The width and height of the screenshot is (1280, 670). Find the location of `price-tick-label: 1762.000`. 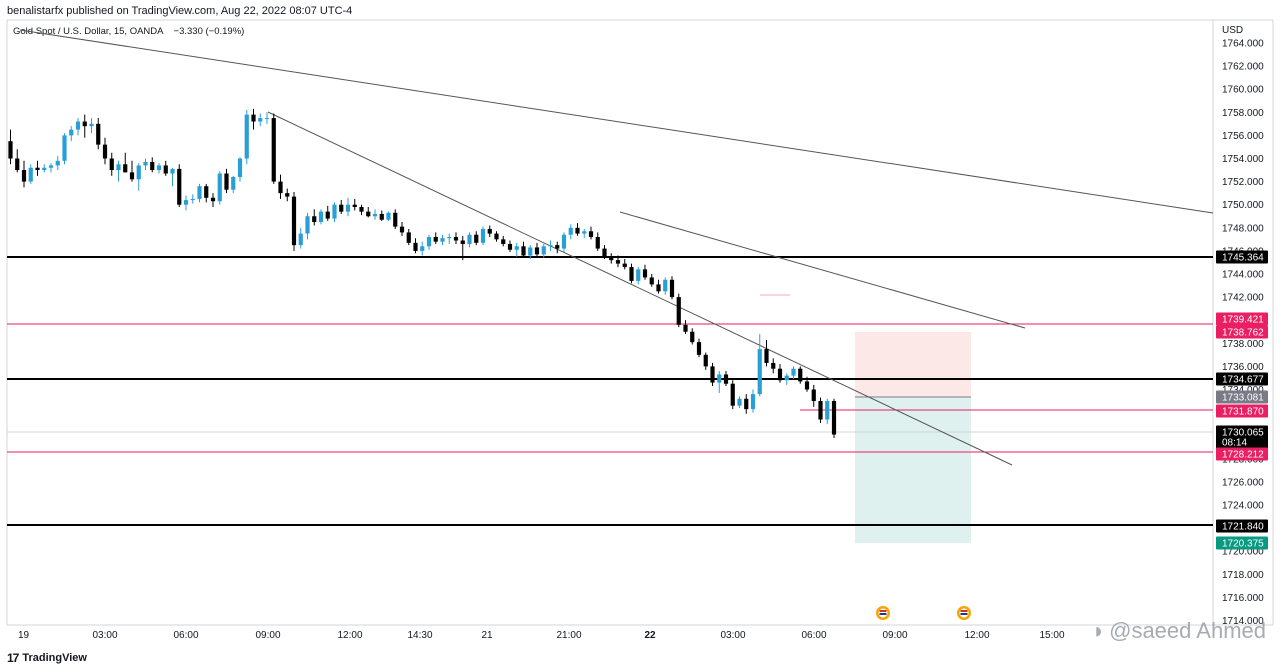

price-tick-label: 1762.000 is located at coordinates (1243, 67).